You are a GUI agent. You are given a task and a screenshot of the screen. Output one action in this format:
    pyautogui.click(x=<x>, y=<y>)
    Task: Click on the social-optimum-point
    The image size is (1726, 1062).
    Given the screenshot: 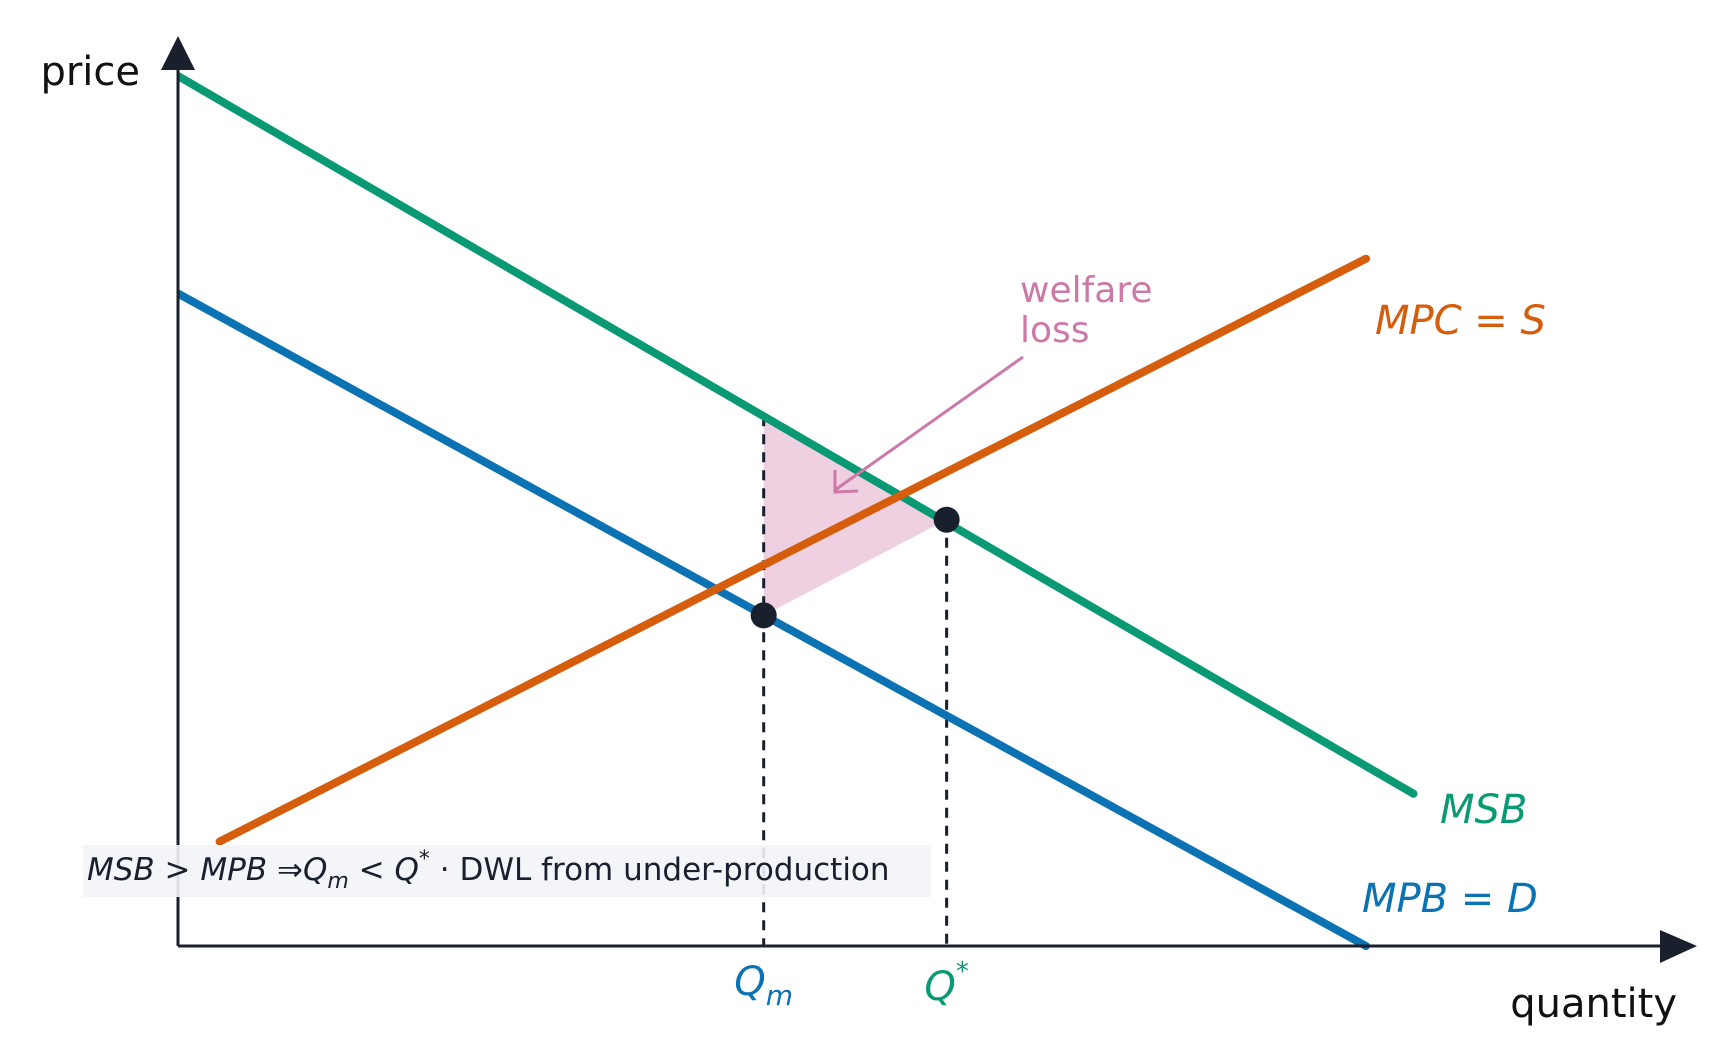 What is the action you would take?
    pyautogui.click(x=946, y=519)
    